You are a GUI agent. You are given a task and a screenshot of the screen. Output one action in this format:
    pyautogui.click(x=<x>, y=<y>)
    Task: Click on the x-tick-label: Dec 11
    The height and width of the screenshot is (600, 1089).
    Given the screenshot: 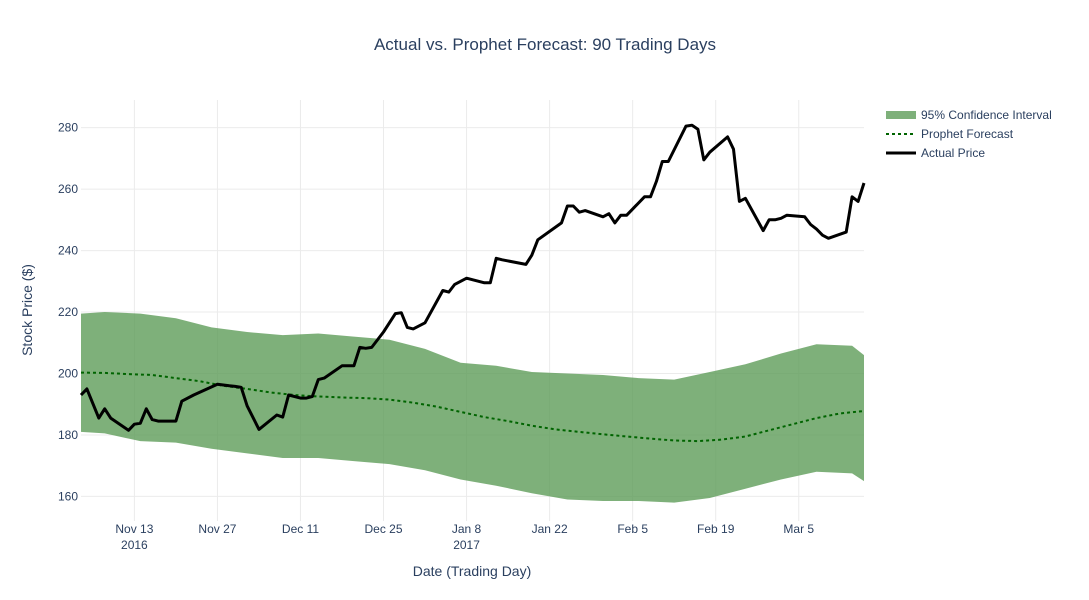 What is the action you would take?
    pyautogui.click(x=300, y=529)
    